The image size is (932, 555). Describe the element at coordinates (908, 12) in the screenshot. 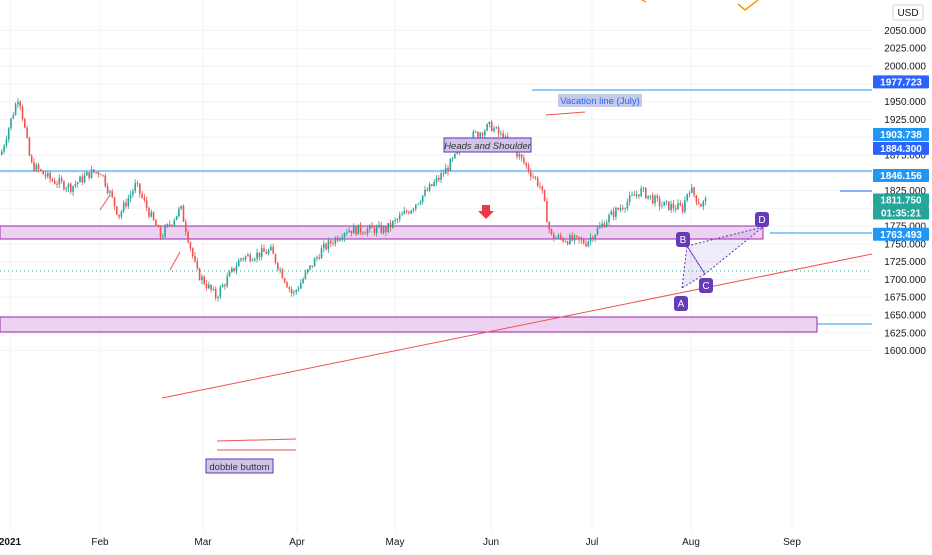

I see `currency-badge: USD` at that location.